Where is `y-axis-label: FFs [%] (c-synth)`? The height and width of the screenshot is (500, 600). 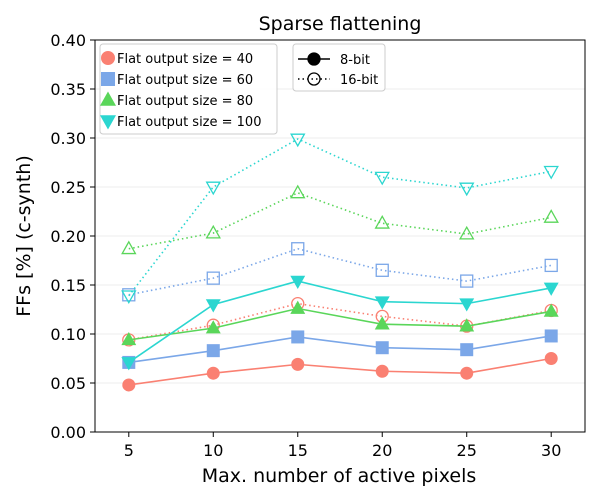
y-axis-label: FFs [%] (c-synth) is located at coordinates (24, 236).